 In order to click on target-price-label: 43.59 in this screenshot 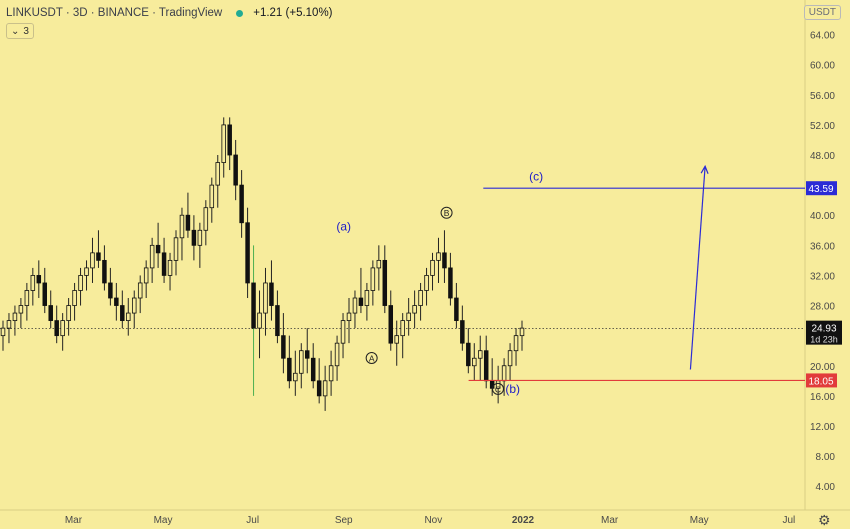, I will do `click(820, 189)`.